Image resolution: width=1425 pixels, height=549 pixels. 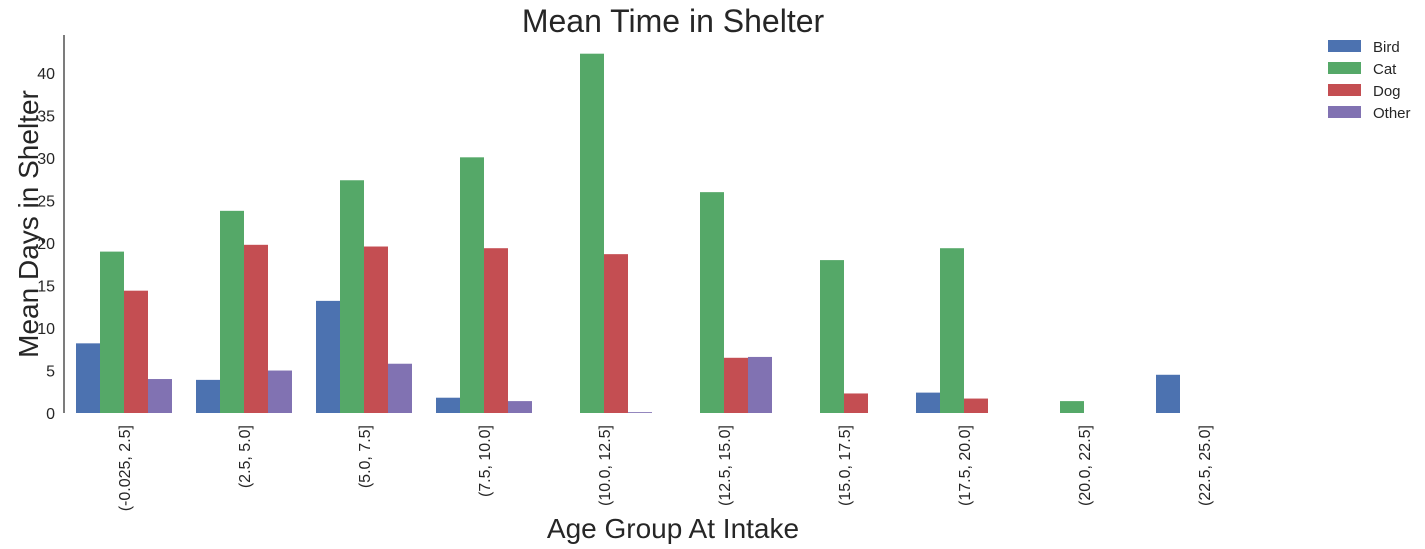 I want to click on y-tick-label: 40, so click(x=46, y=74).